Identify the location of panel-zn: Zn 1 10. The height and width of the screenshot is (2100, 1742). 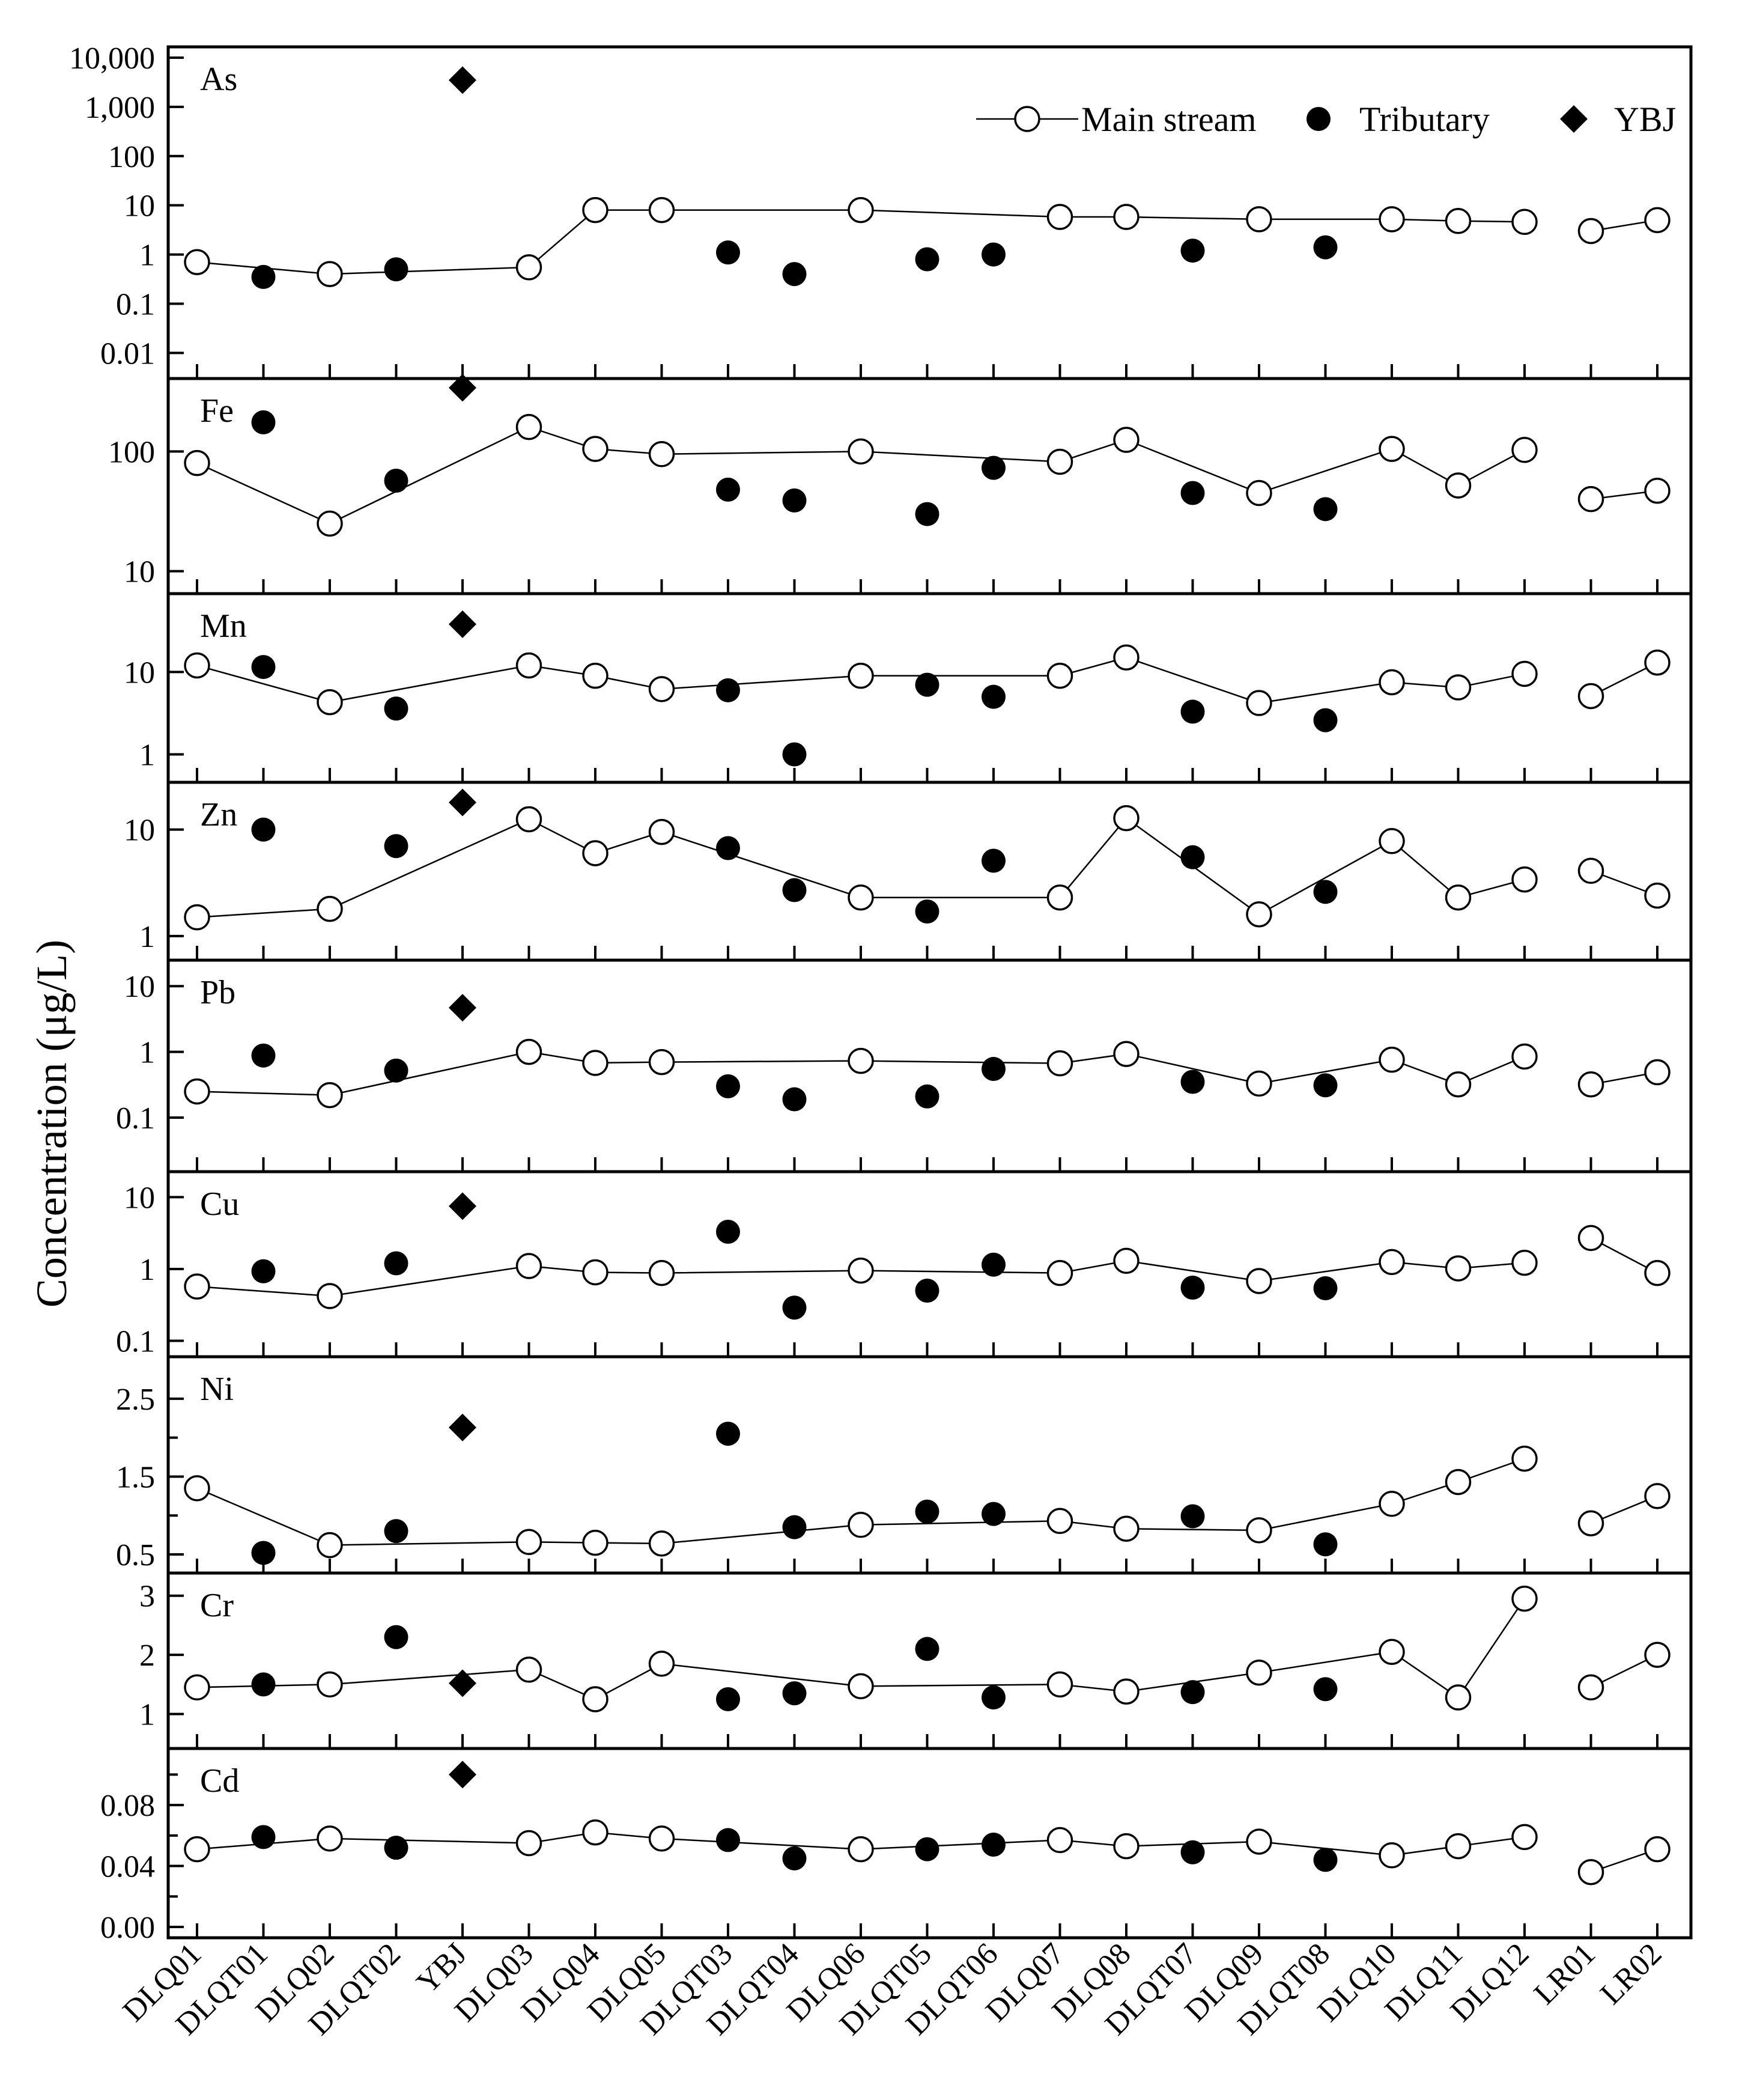
(908, 872).